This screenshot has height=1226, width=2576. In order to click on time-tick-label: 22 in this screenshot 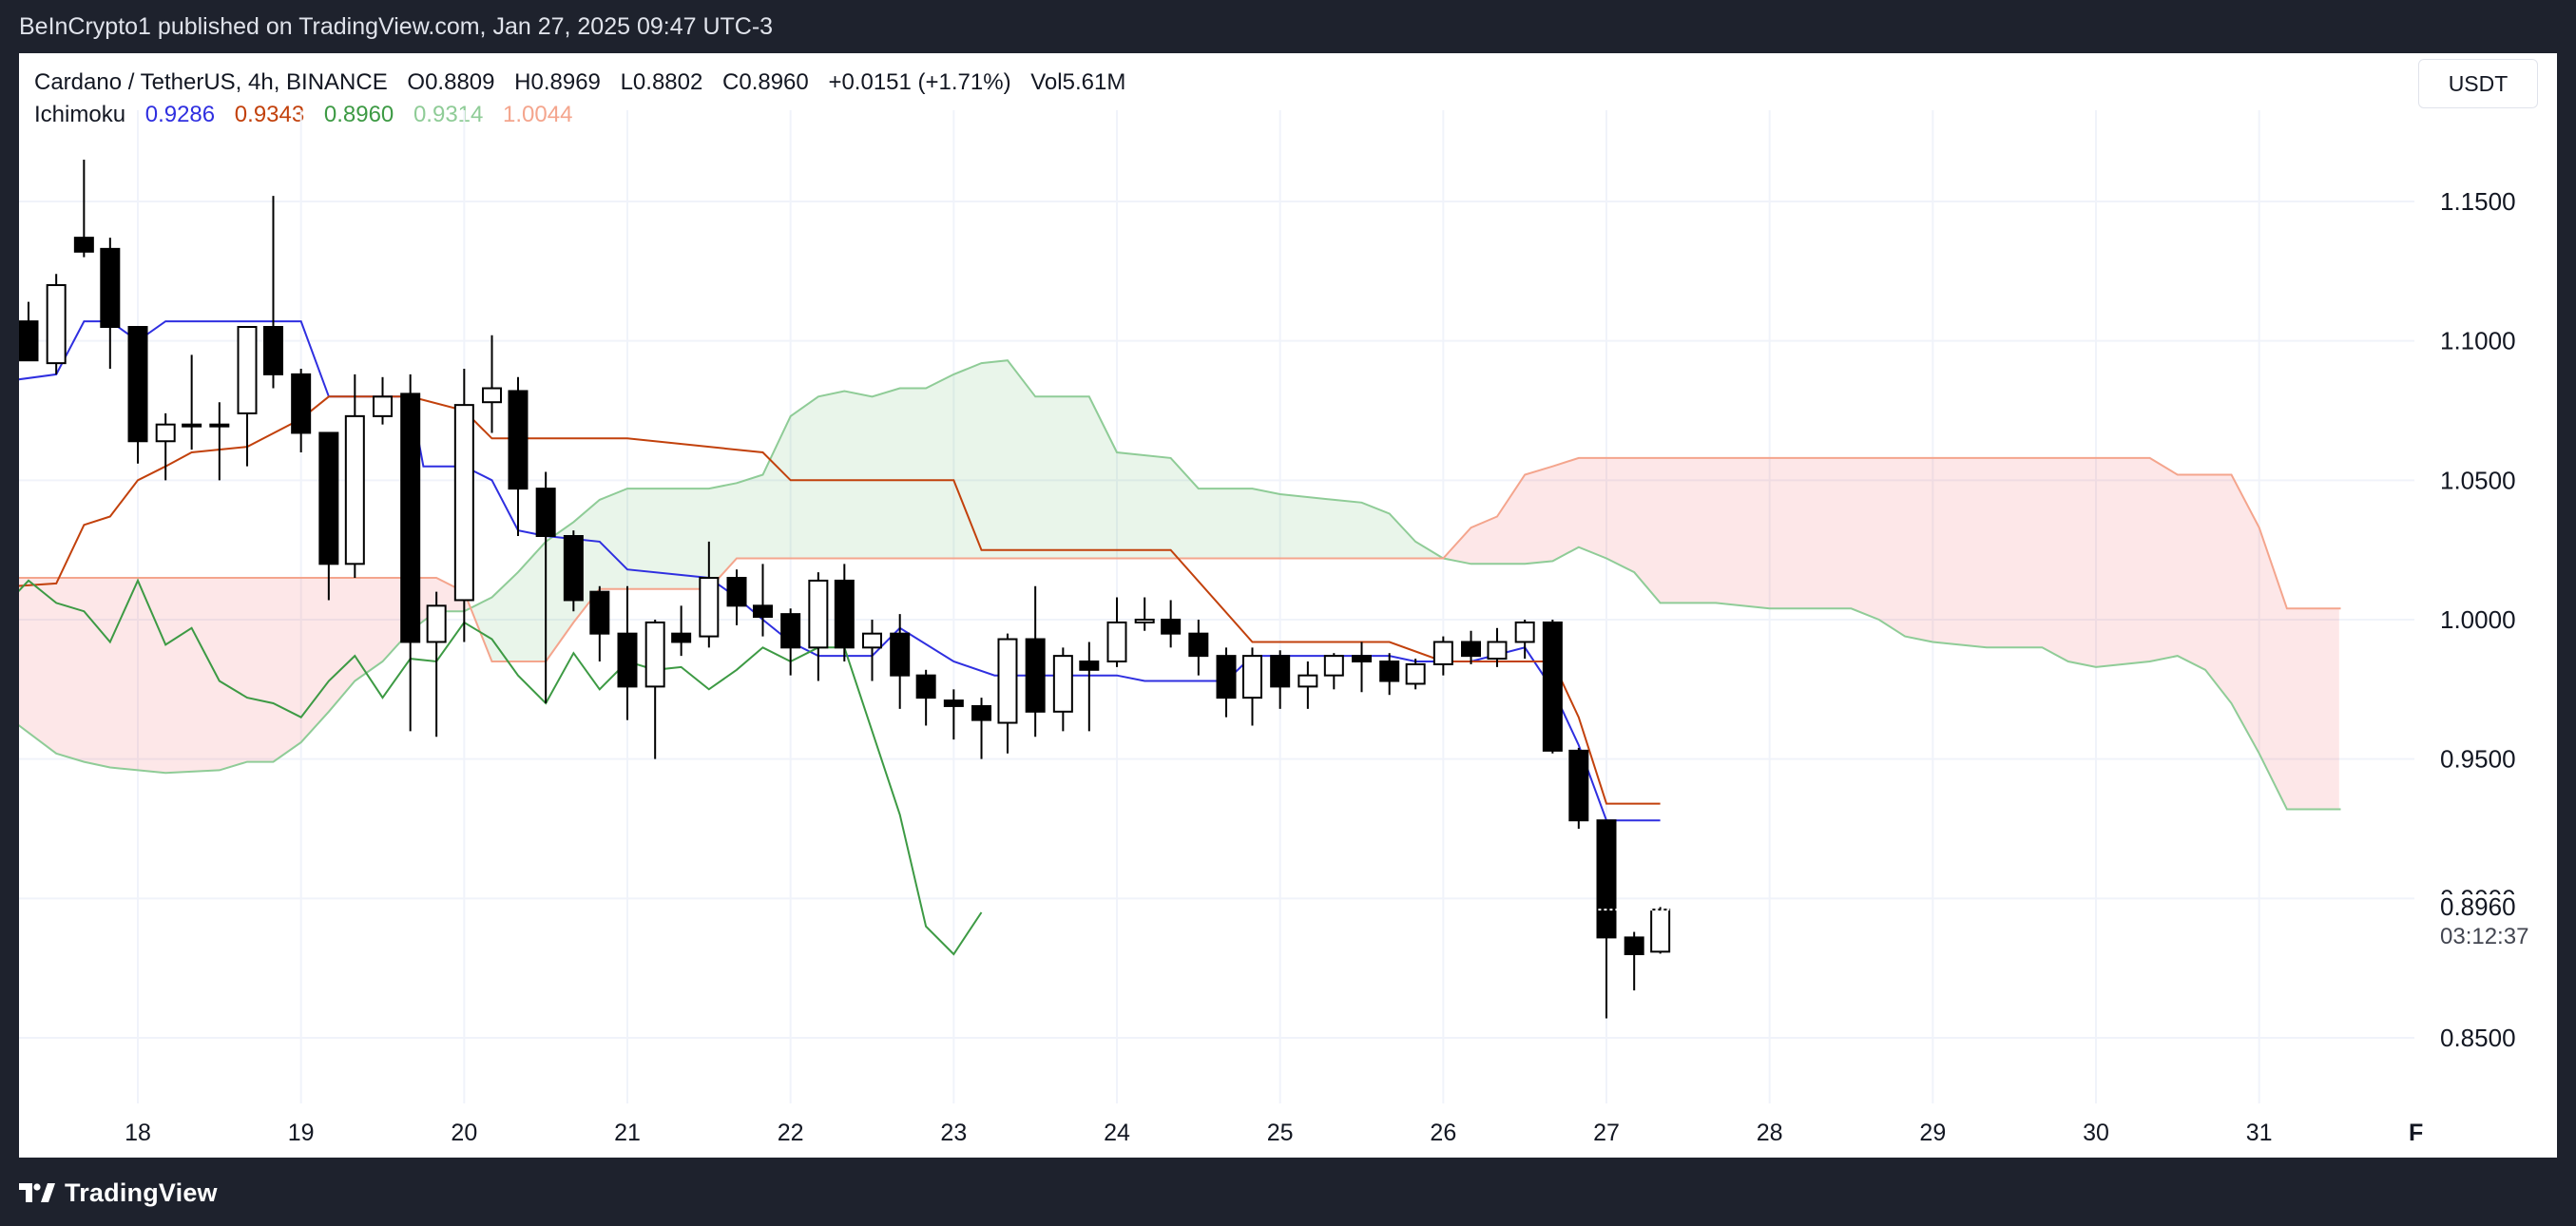, I will do `click(791, 1133)`.